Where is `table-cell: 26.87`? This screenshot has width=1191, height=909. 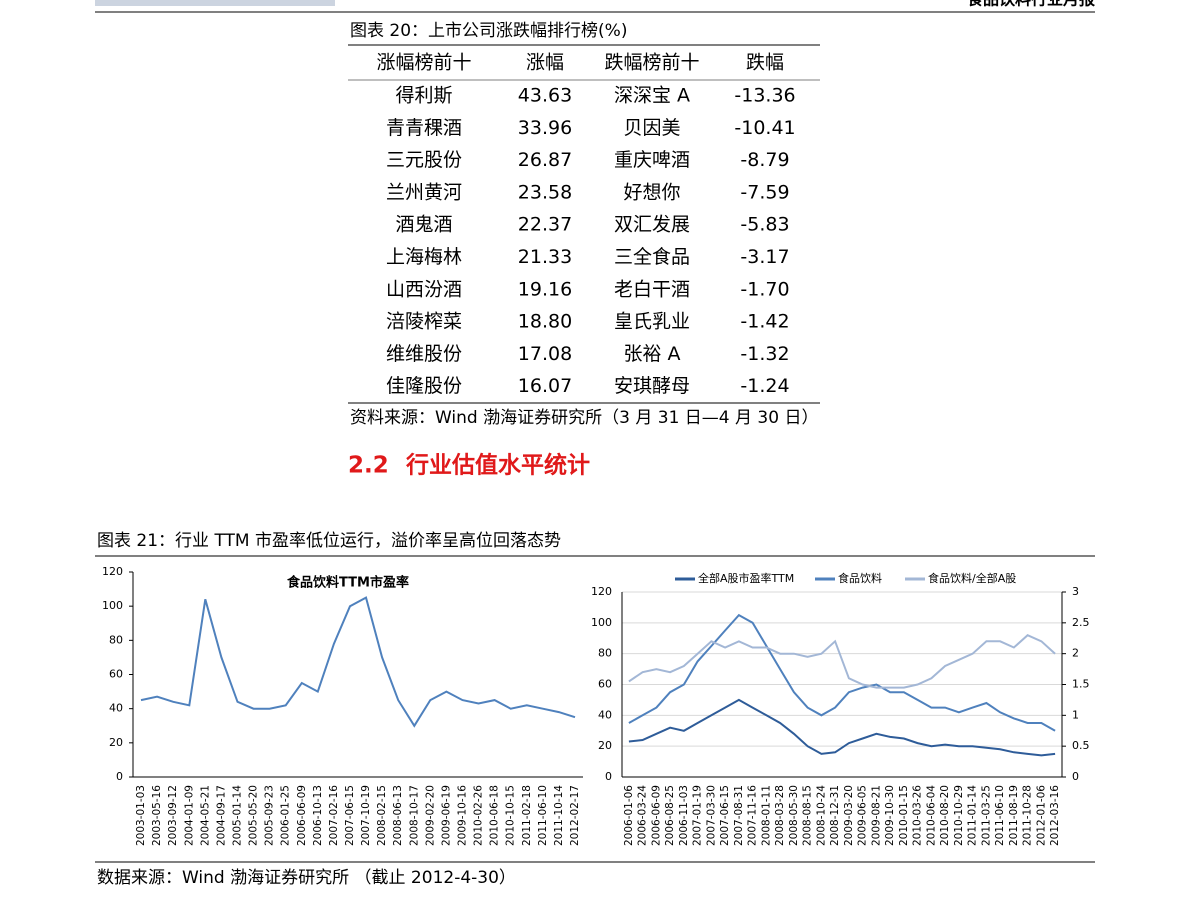 table-cell: 26.87 is located at coordinates (545, 160).